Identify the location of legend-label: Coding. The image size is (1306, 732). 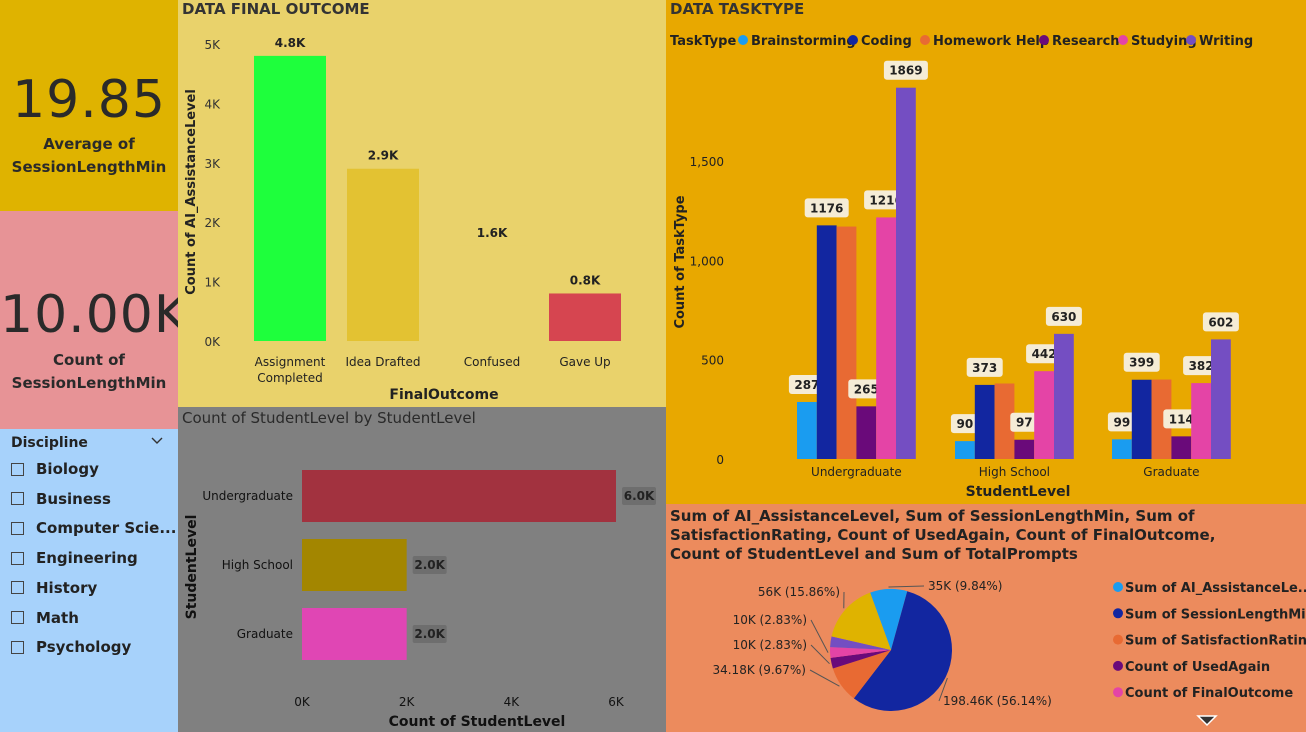
(886, 41).